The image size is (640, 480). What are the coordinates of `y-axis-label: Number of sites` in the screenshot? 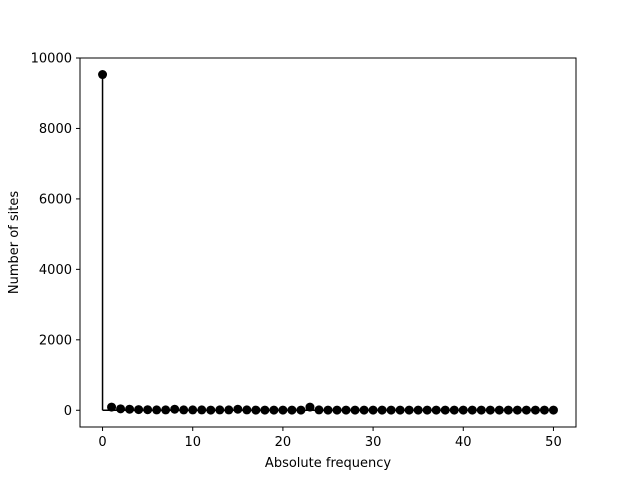 It's located at (14, 242).